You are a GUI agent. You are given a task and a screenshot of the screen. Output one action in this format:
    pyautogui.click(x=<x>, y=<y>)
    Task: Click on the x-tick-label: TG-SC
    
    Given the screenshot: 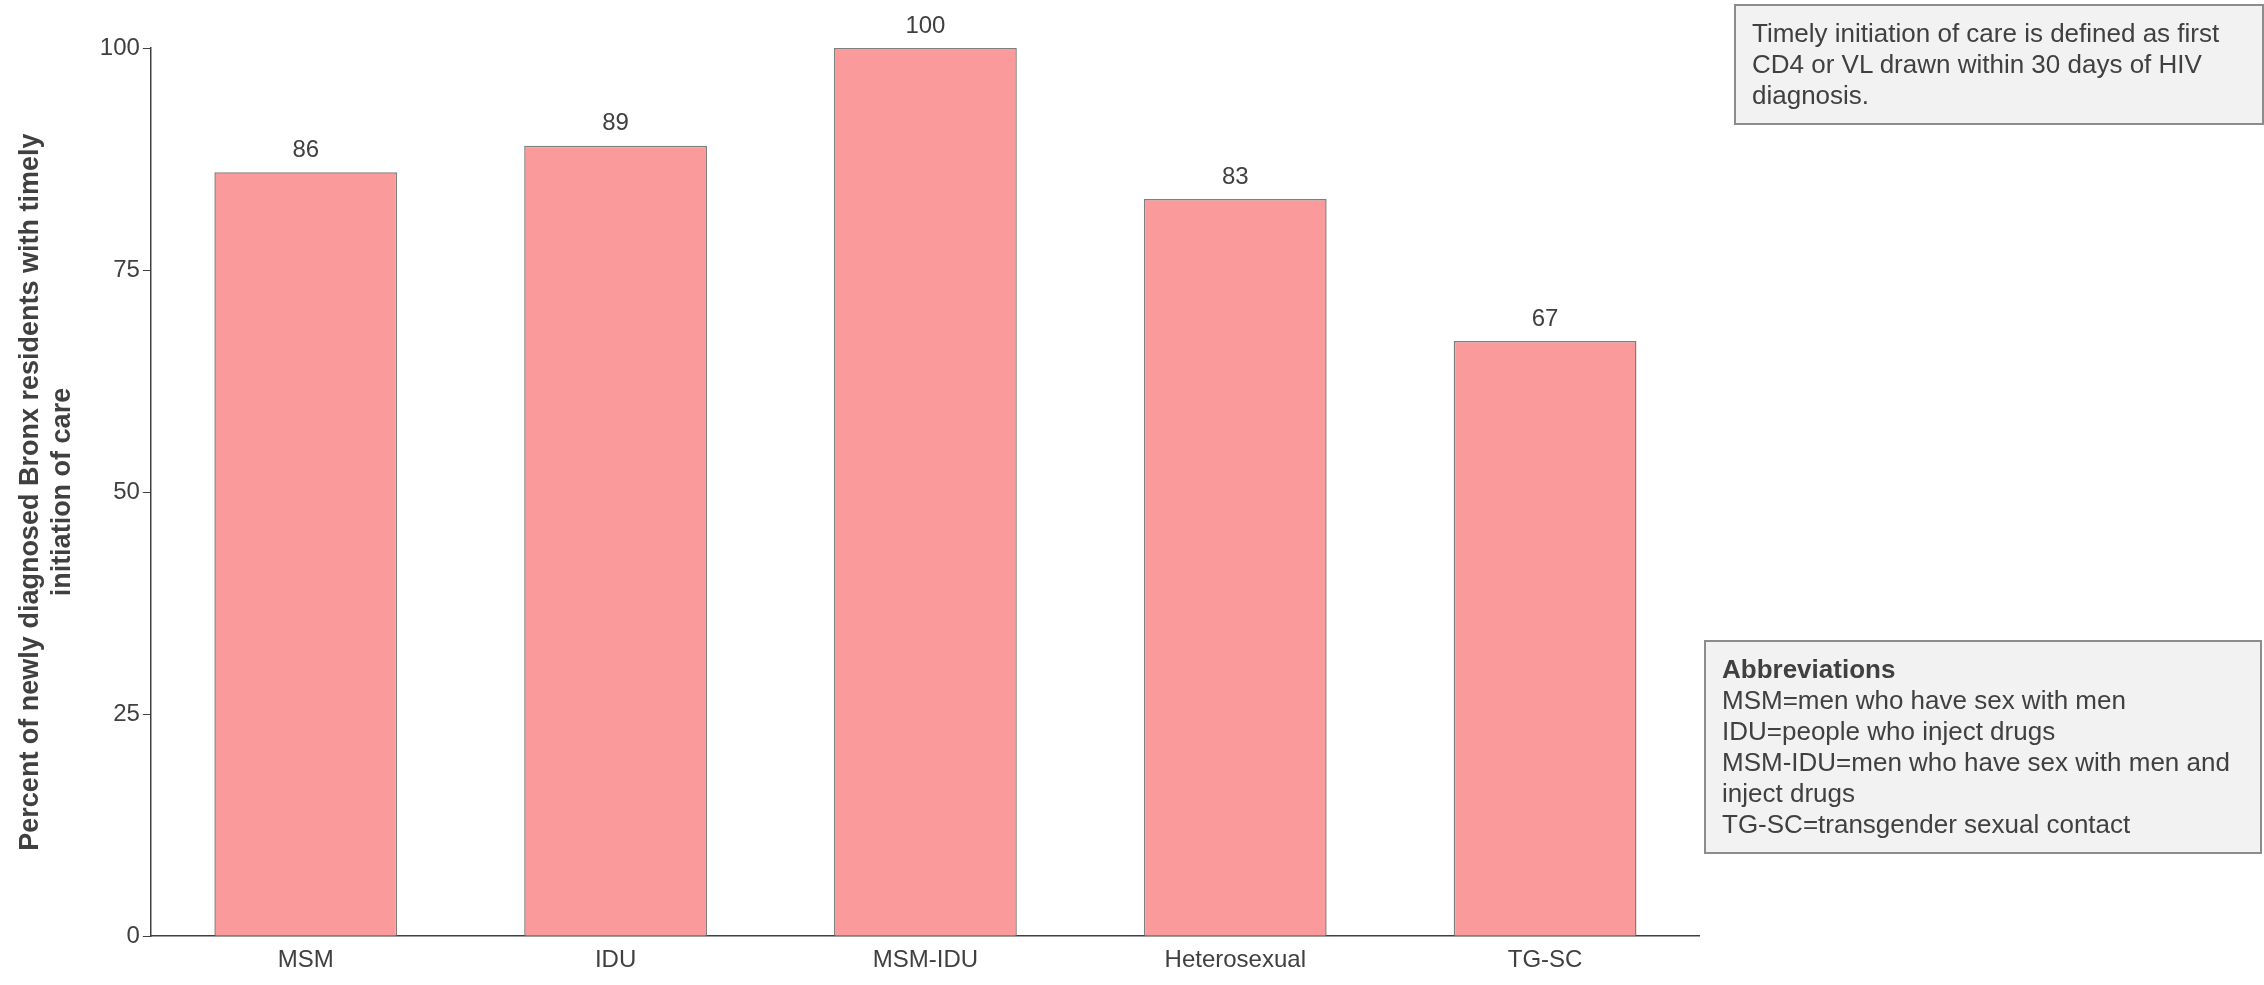 What is the action you would take?
    pyautogui.click(x=1545, y=959)
    